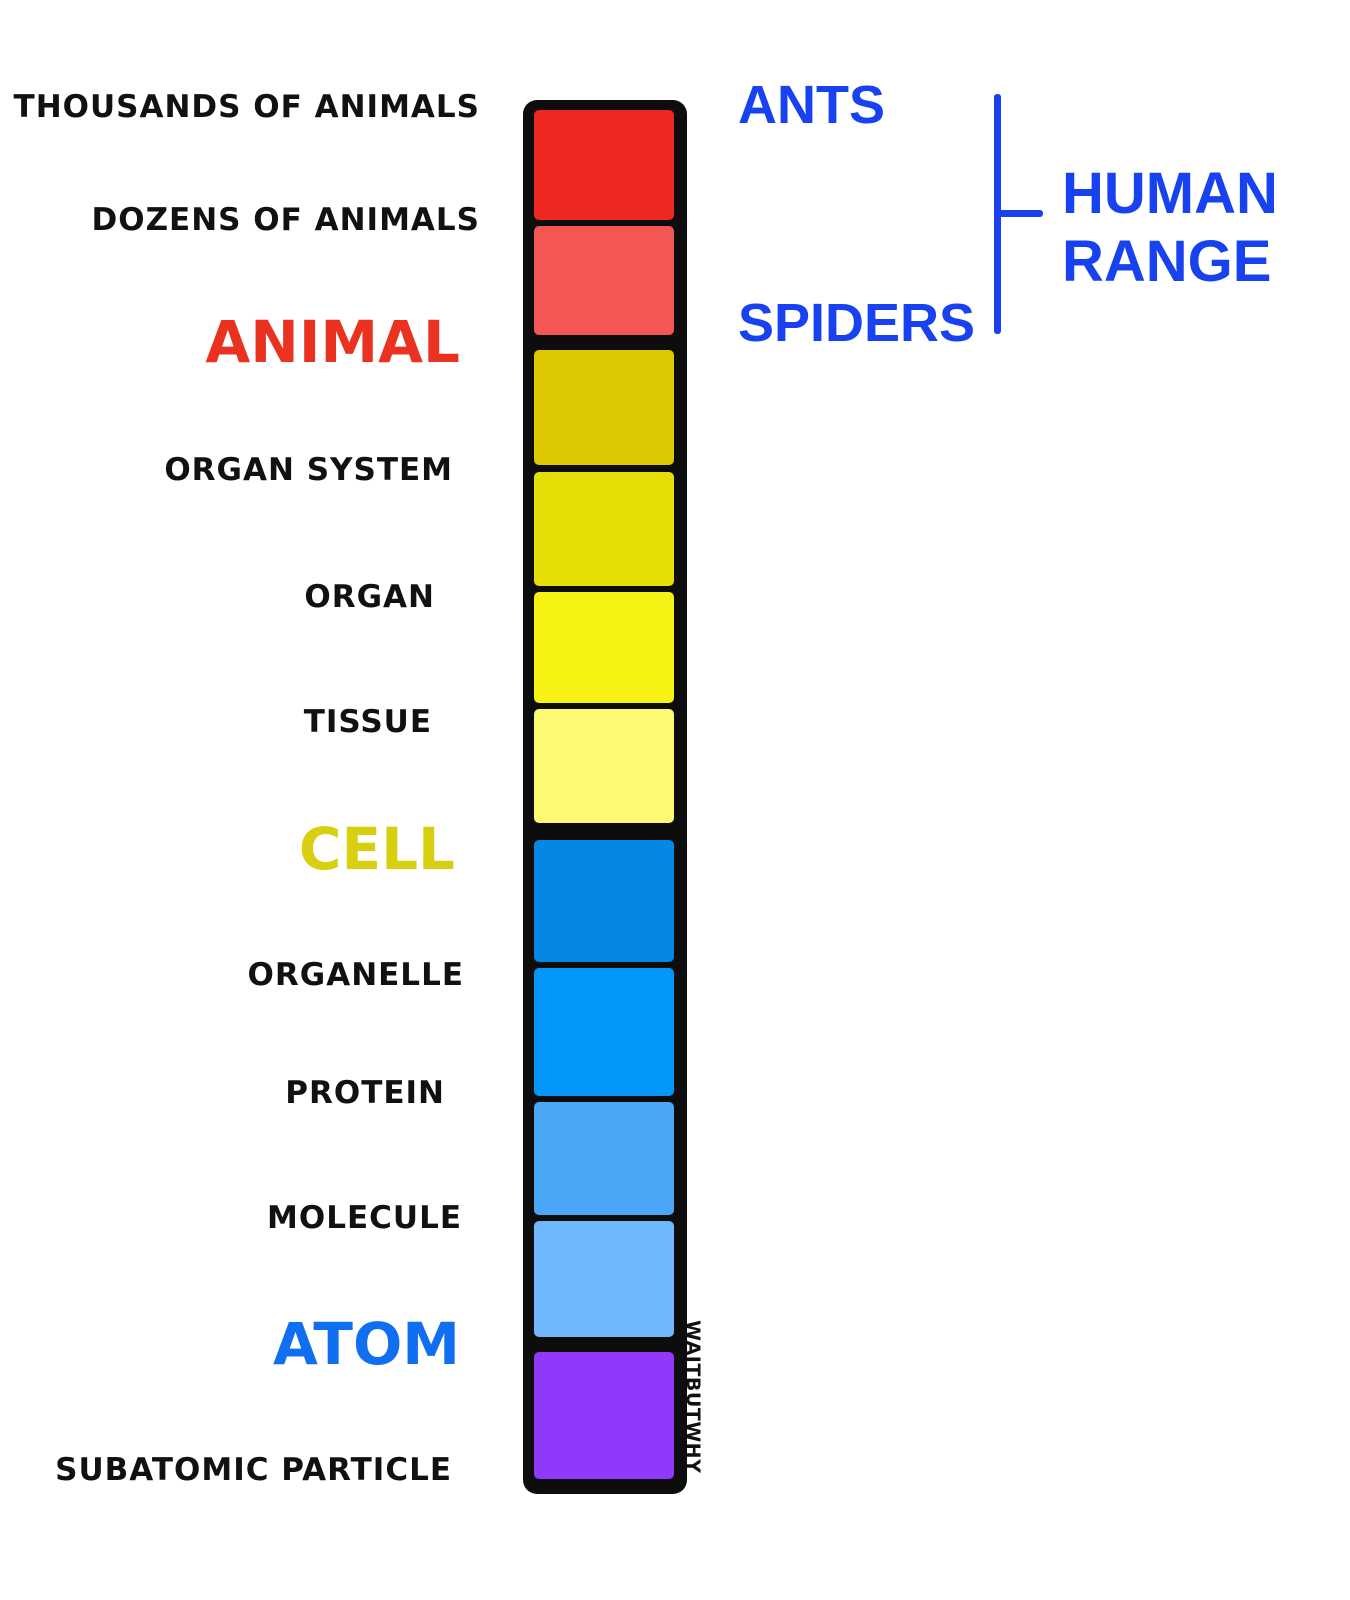 The width and height of the screenshot is (1350, 1600). I want to click on cell-molecule, so click(604, 1279).